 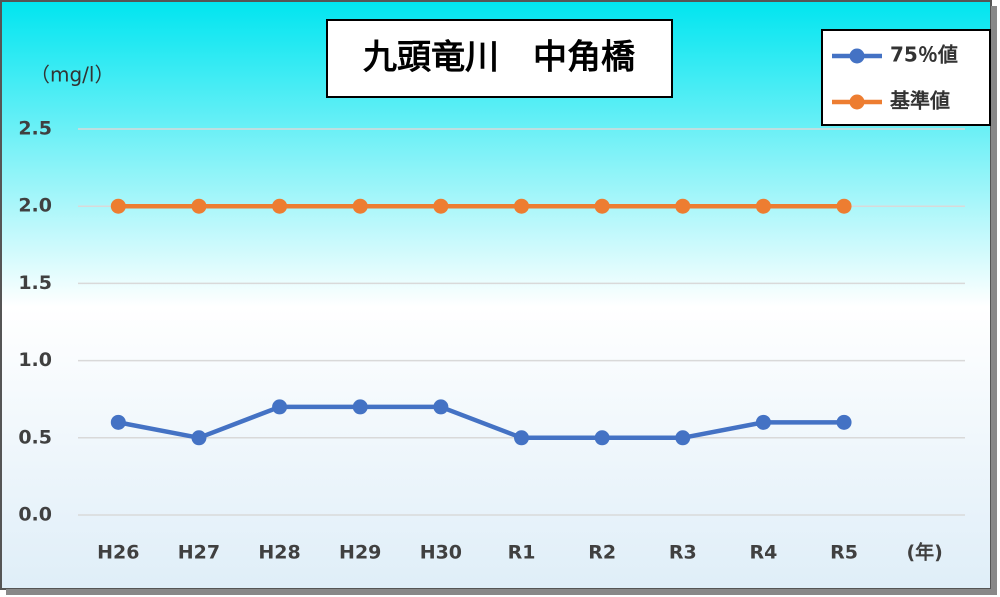 What do you see at coordinates (844, 553) in the screenshot?
I see `x-tick-label: R5` at bounding box center [844, 553].